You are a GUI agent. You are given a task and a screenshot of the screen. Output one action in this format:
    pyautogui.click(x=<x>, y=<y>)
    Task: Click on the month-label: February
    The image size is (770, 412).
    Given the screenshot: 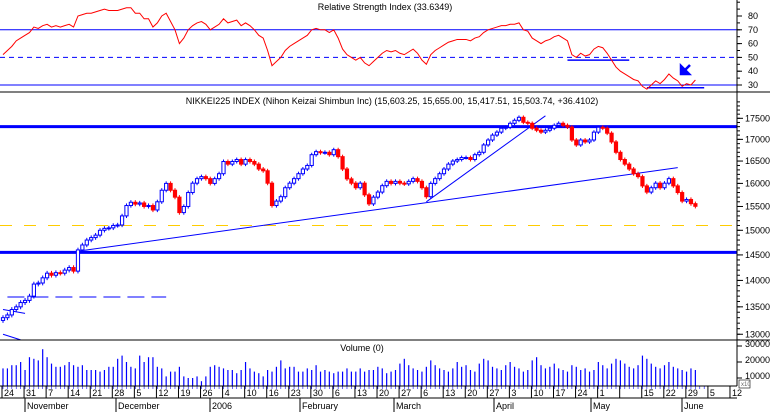 What is the action you would take?
    pyautogui.click(x=320, y=406)
    